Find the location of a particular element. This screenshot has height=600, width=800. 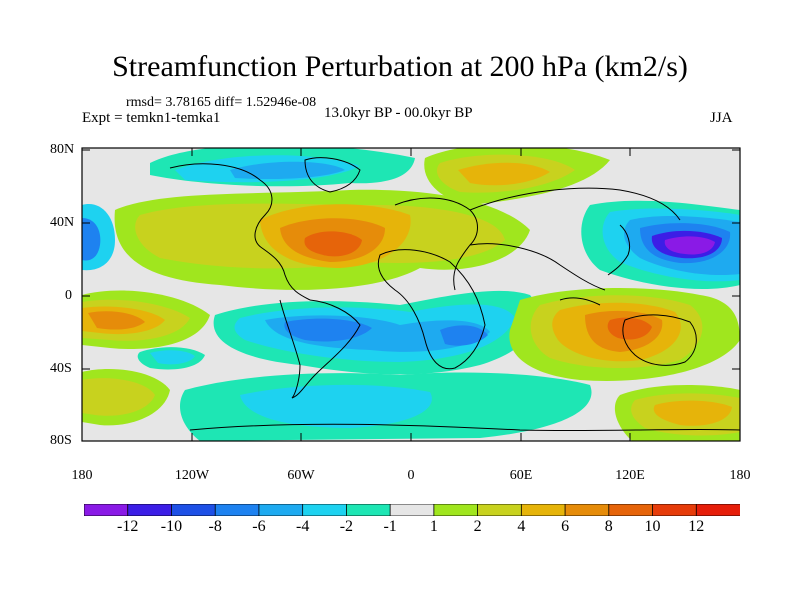

lat-label-40n: 40N is located at coordinates (62, 222).